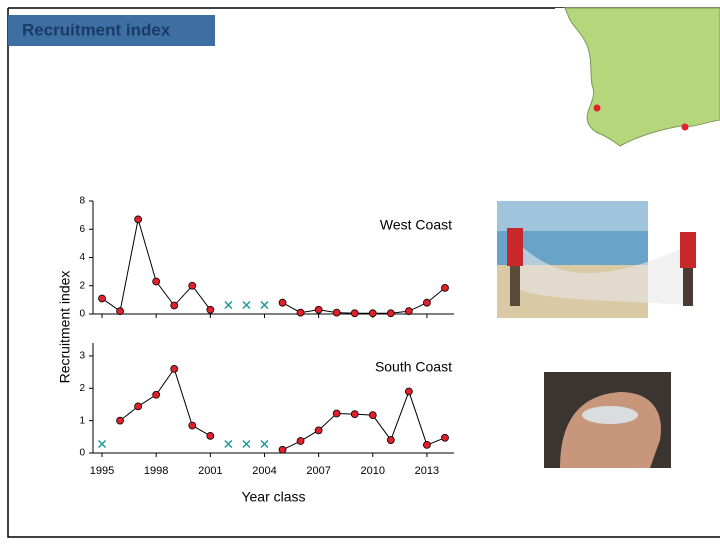  I want to click on y-axis-label: Recruitment index, so click(65, 327).